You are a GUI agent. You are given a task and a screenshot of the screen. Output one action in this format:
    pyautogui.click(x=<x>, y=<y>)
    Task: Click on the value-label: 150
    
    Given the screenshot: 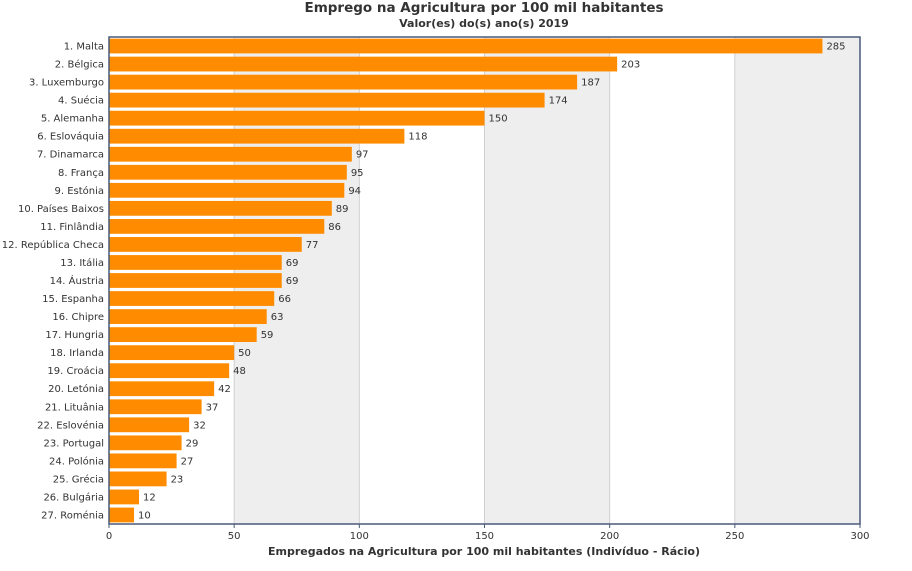 What is the action you would take?
    pyautogui.click(x=498, y=119)
    